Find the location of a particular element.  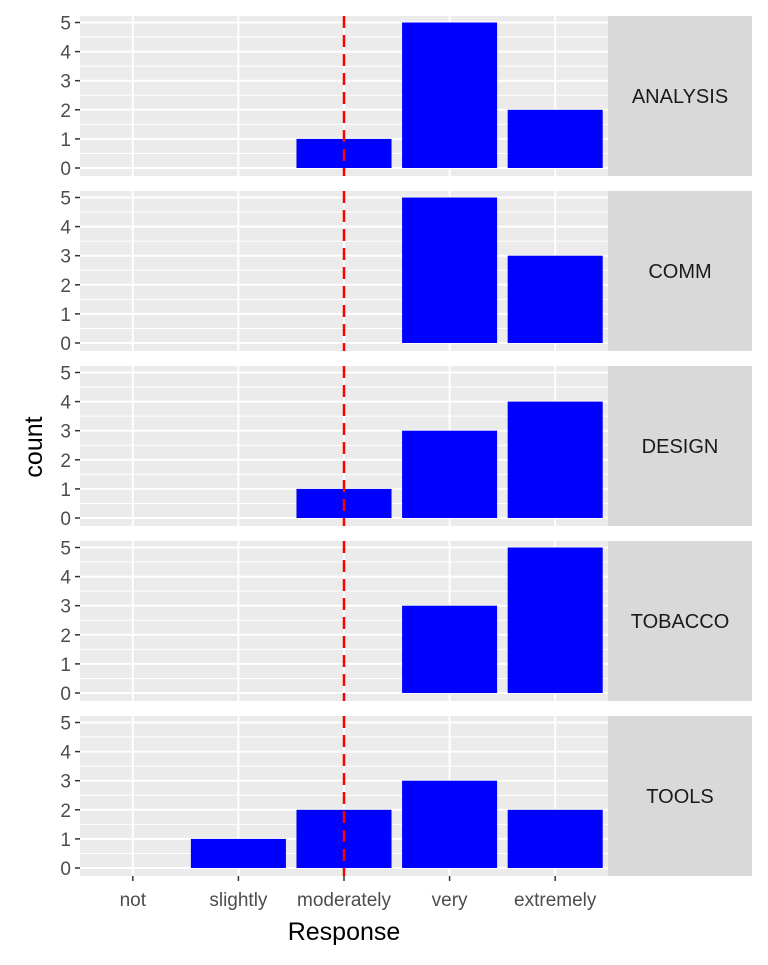

x-tick-label: extremely is located at coordinates (555, 900).